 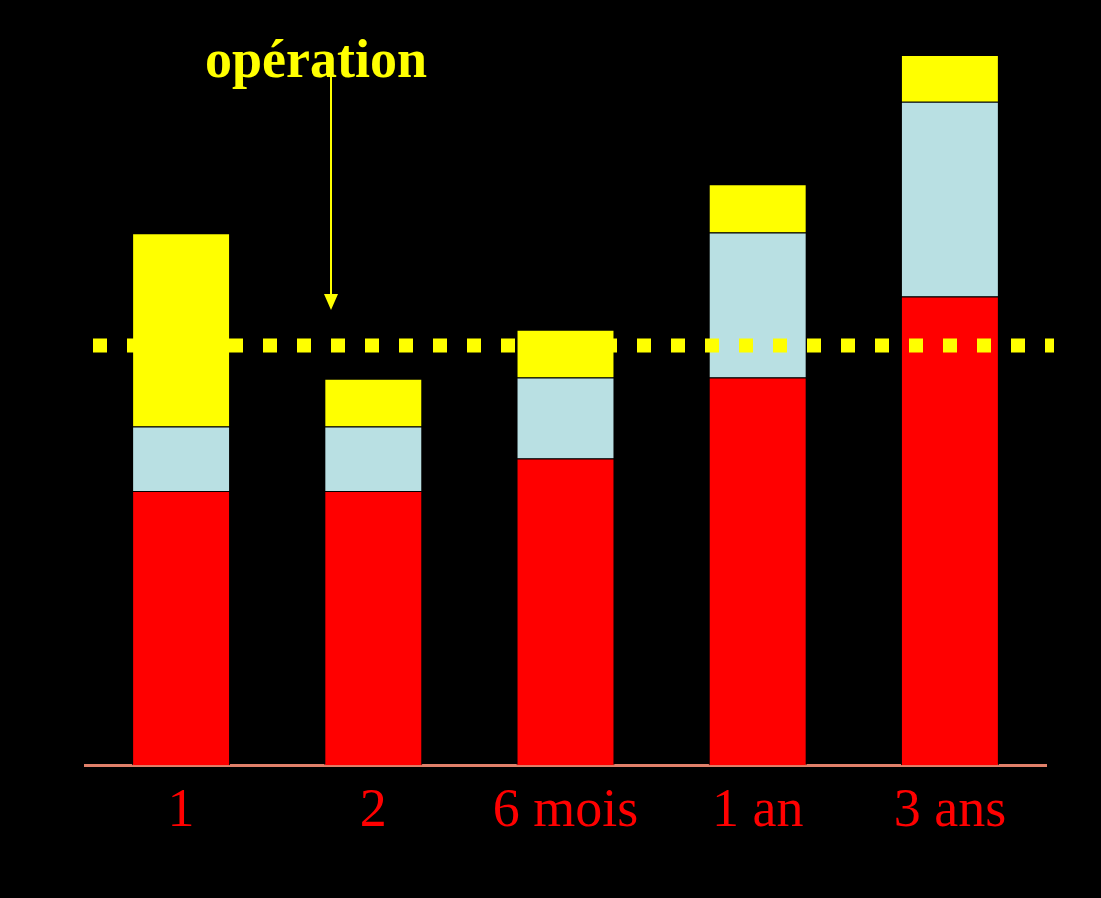 What do you see at coordinates (316, 59) in the screenshot?
I see `annotation: opération` at bounding box center [316, 59].